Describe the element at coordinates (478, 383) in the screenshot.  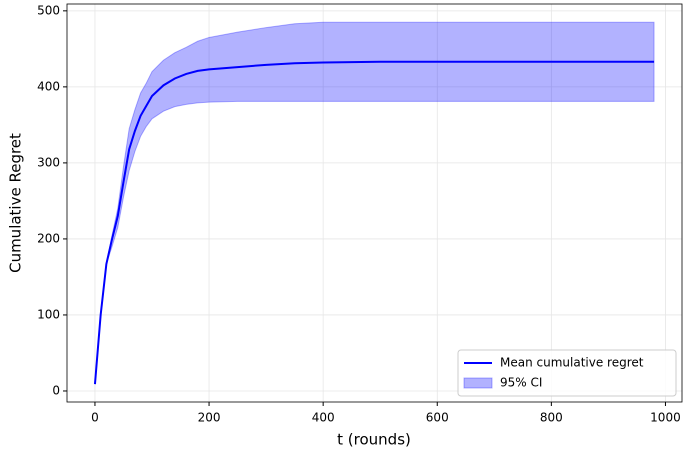
I see `legend-swatch` at that location.